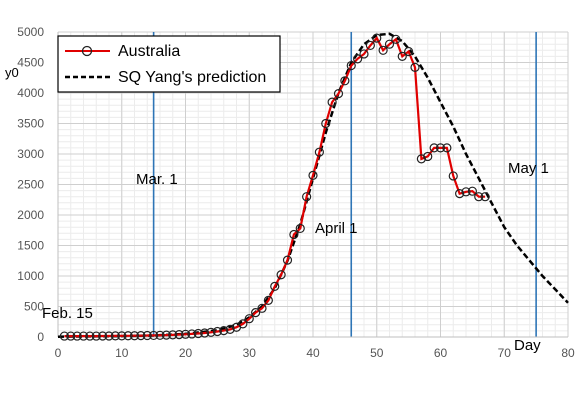  Describe the element at coordinates (30, 154) in the screenshot. I see `y-tick-label: 3000` at that location.